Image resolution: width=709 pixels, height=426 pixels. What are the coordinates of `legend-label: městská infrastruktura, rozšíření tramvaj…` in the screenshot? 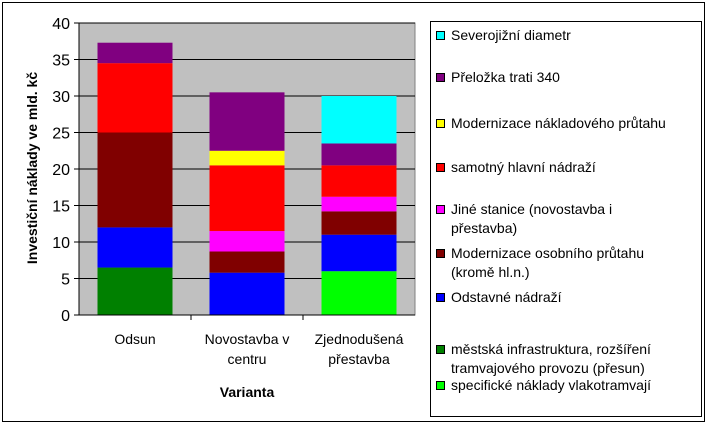 It's located at (576, 359).